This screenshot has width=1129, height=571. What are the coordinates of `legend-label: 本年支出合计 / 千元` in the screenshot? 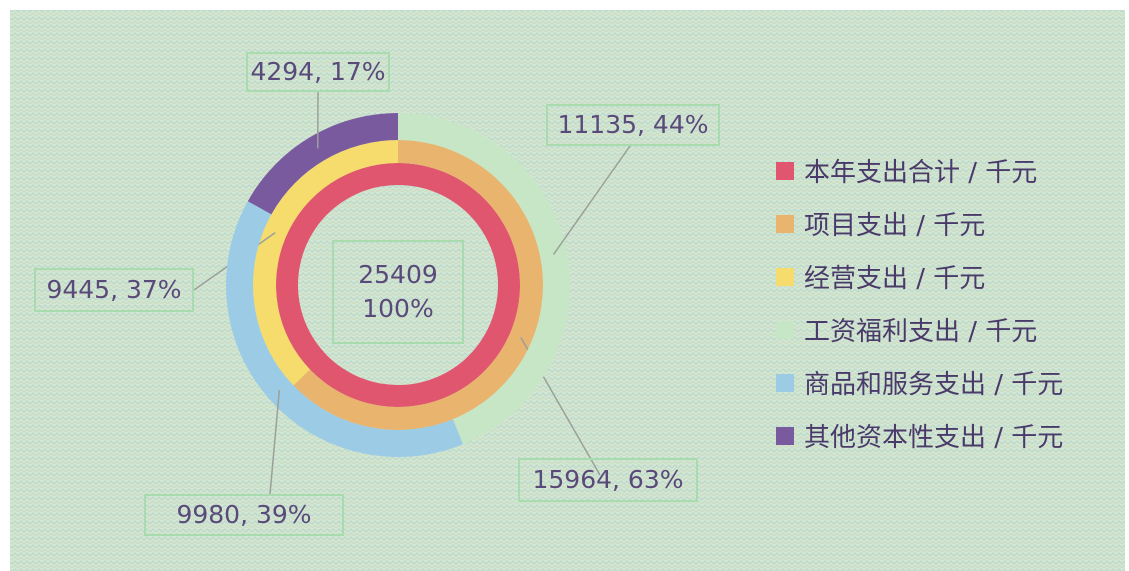 It's located at (921, 173).